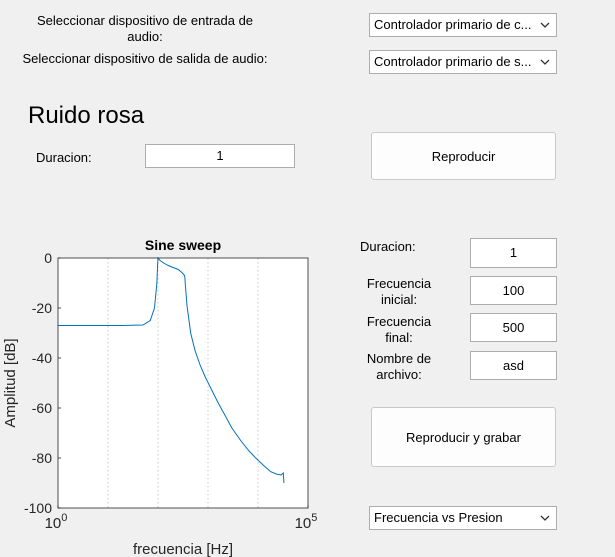 Image resolution: width=615 pixels, height=557 pixels. What do you see at coordinates (513, 290) in the screenshot?
I see `start-frequency-field: 100` at bounding box center [513, 290].